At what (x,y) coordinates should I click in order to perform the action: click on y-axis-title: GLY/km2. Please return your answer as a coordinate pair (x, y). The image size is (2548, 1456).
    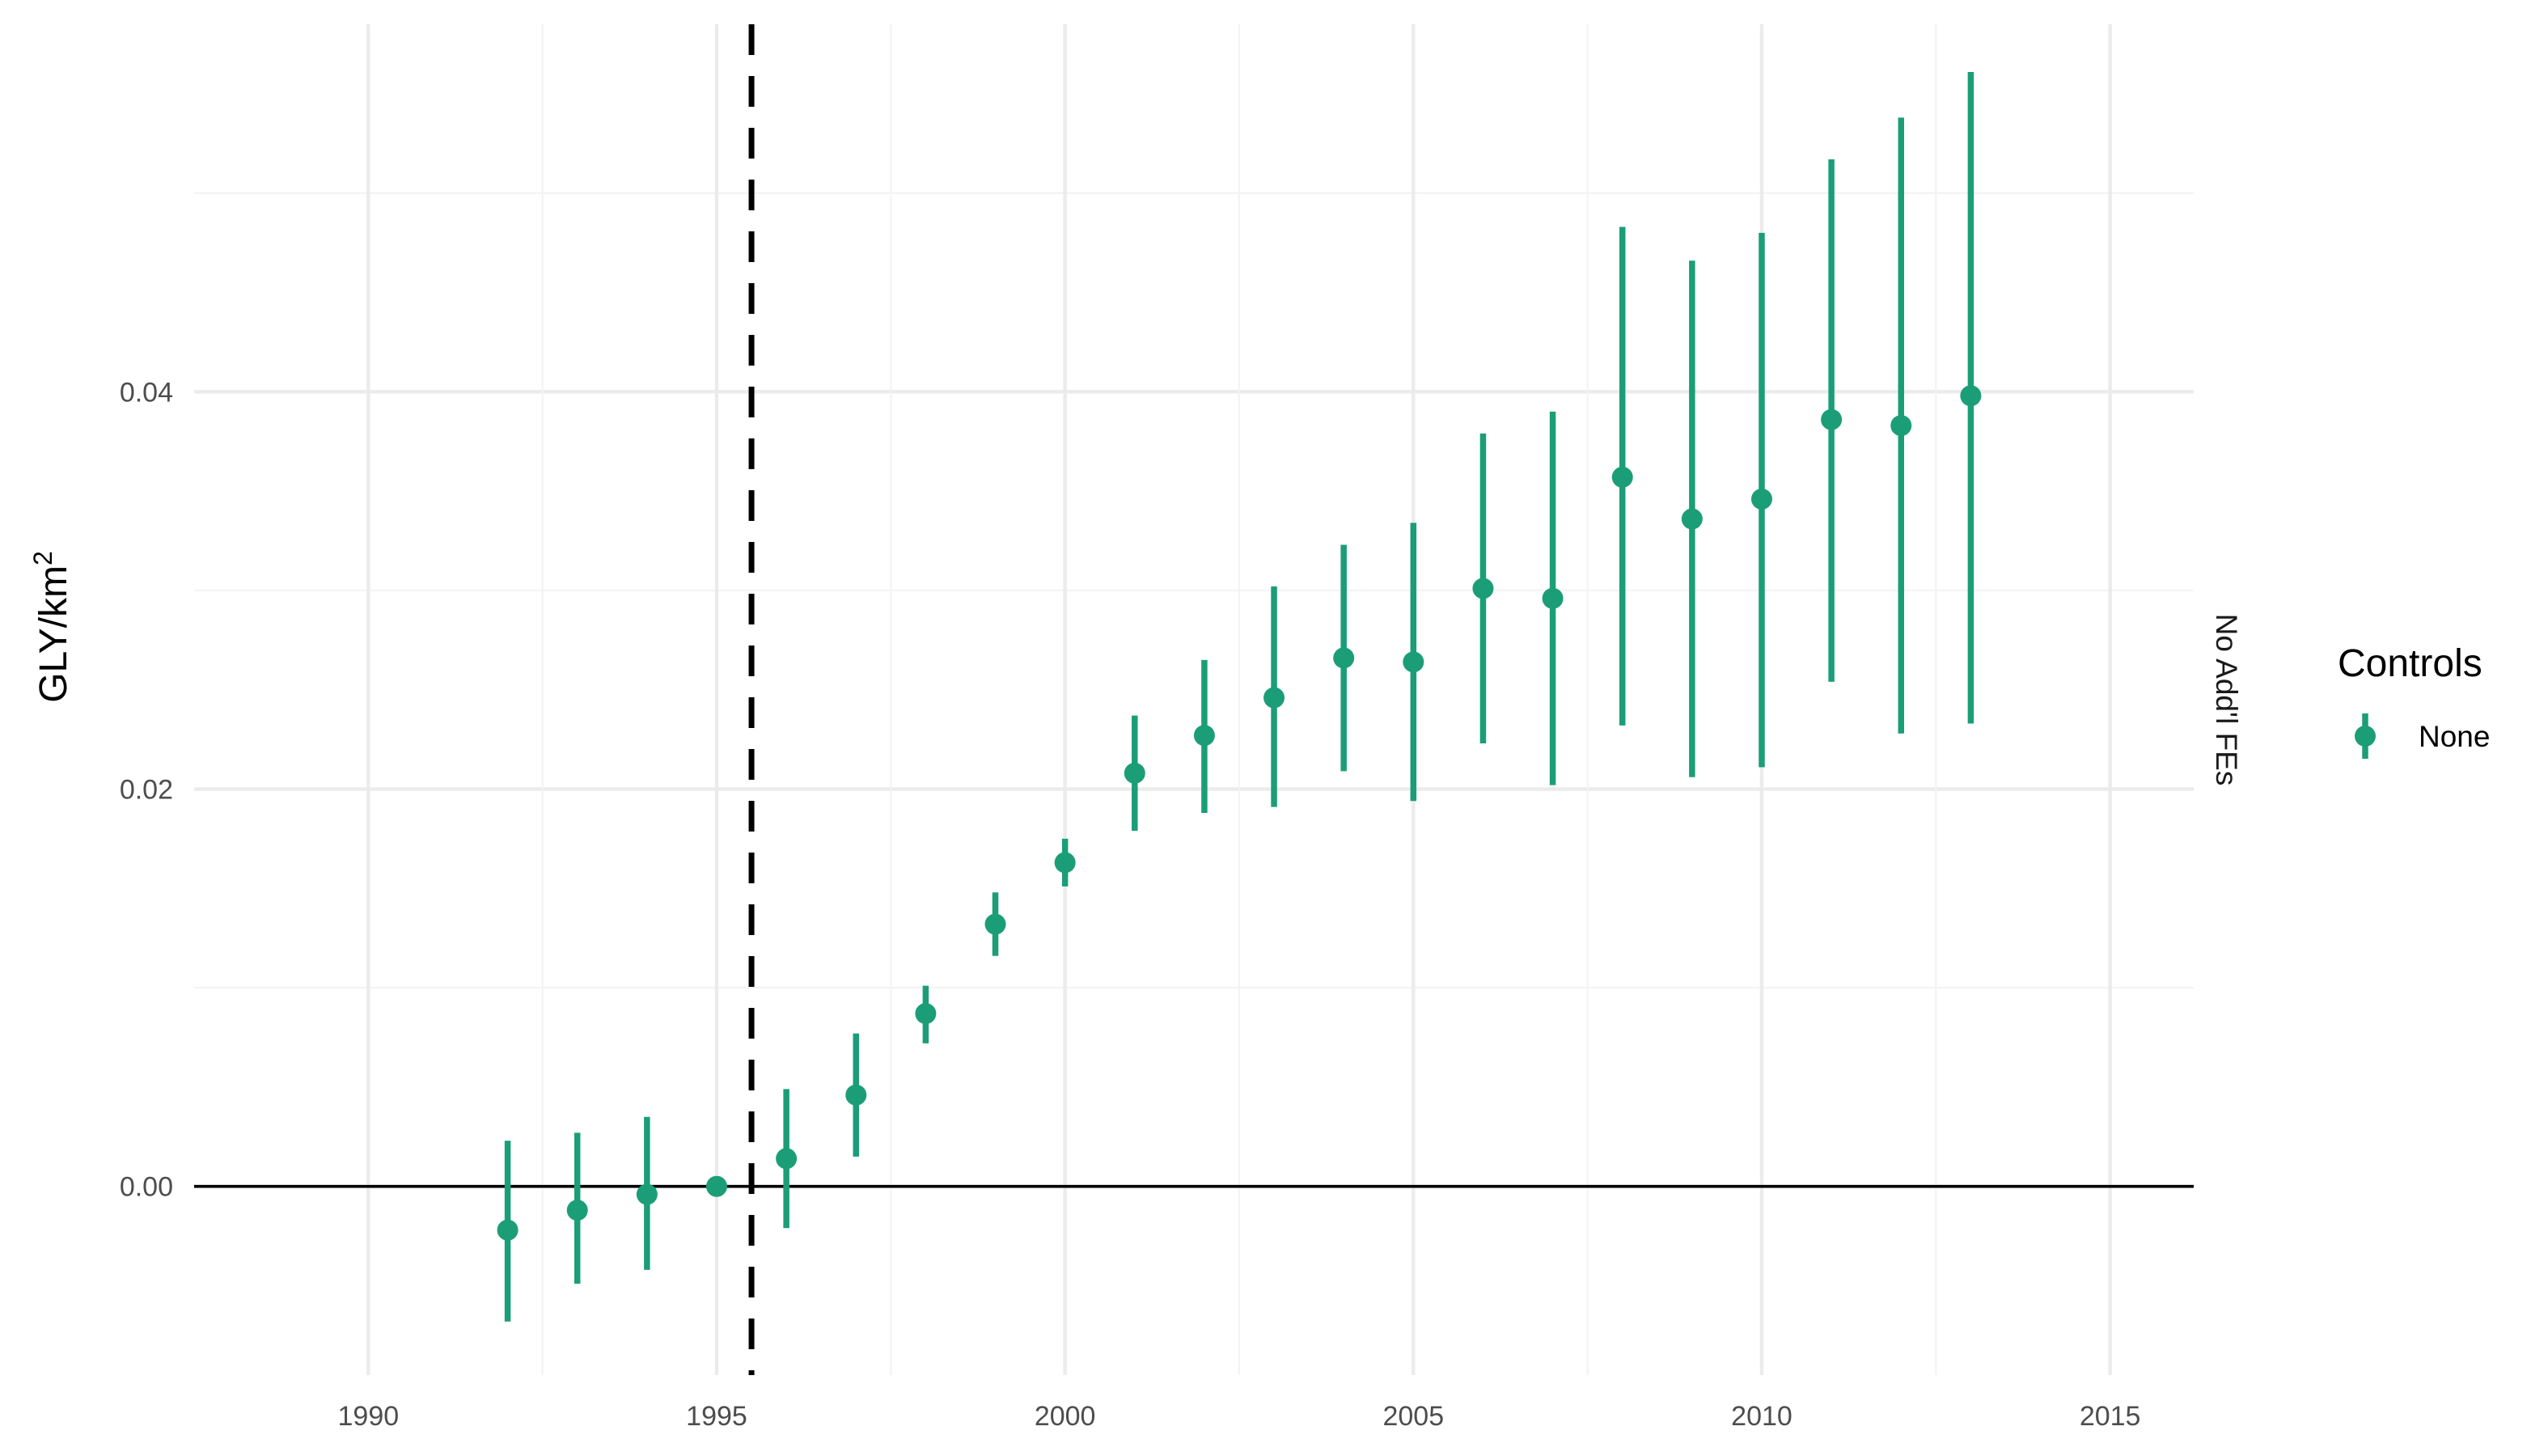
    Looking at the image, I should click on (52, 627).